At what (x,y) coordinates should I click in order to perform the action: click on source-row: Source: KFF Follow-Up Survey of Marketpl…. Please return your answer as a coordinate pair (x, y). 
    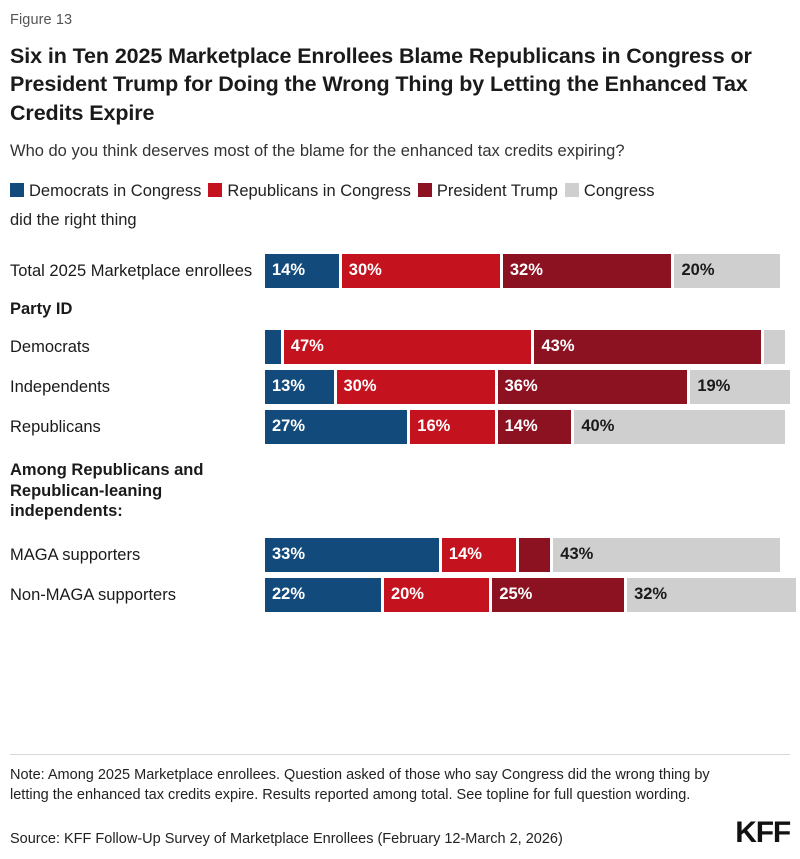
    Looking at the image, I should click on (400, 832).